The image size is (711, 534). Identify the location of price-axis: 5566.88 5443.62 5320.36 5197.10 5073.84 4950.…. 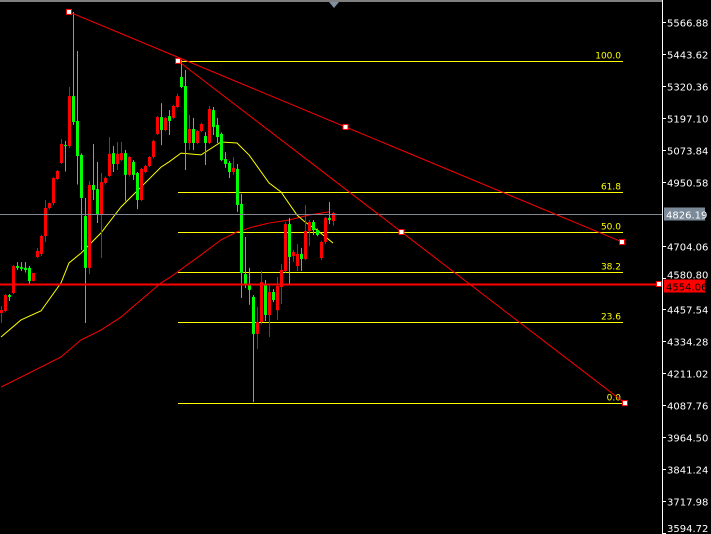
(685, 276).